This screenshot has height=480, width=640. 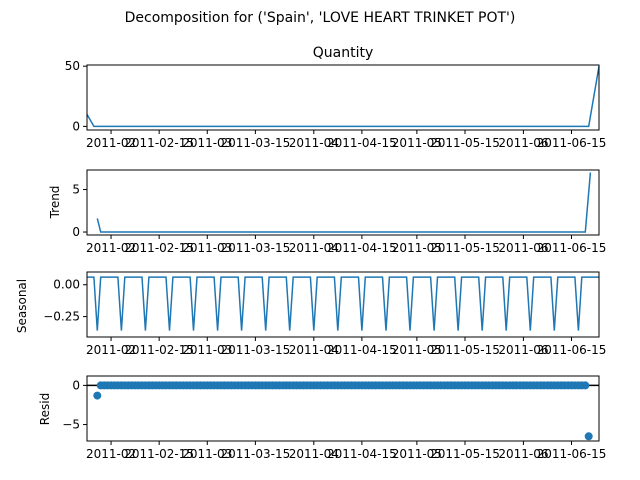 What do you see at coordinates (45, 409) in the screenshot?
I see `panel-resid-ylabel: Resid` at bounding box center [45, 409].